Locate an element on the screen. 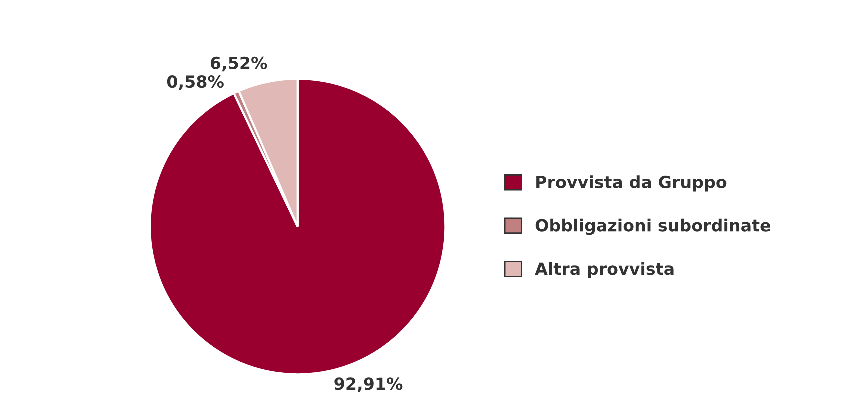  legend-label: Altra provvista is located at coordinates (604, 270).